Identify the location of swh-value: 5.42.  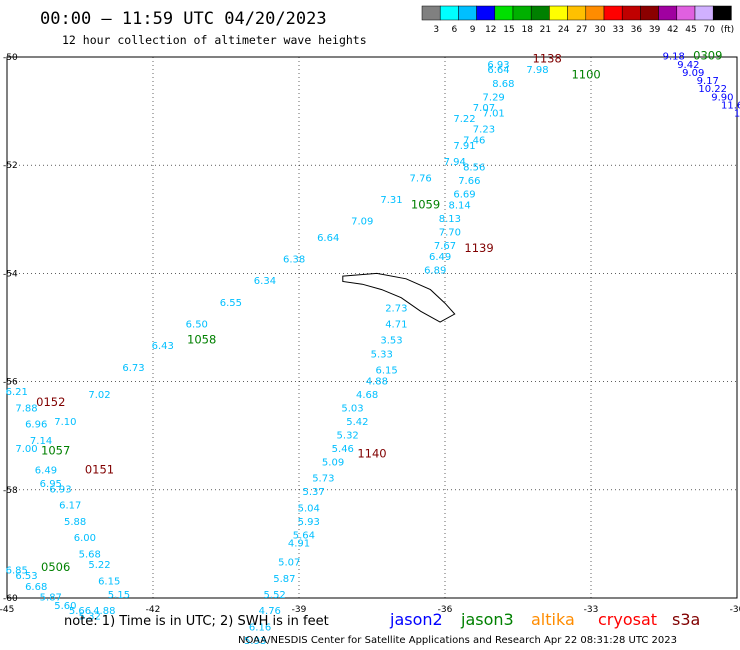
(357, 422).